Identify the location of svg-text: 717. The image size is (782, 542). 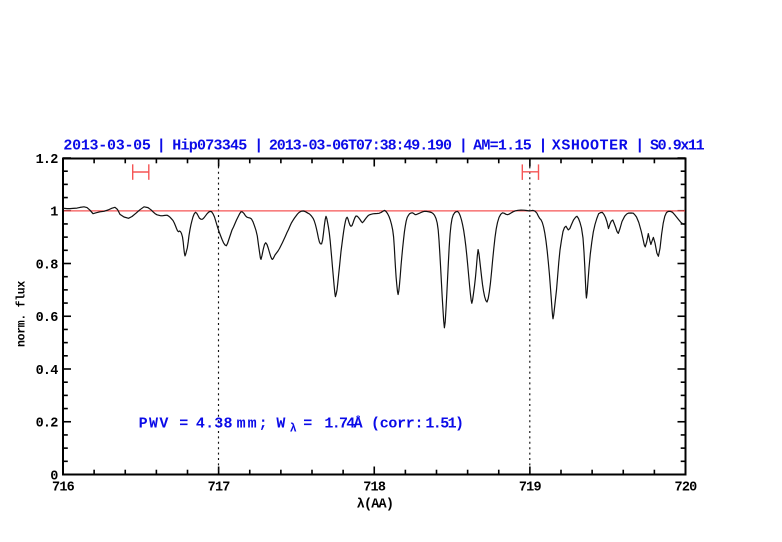
(219, 488).